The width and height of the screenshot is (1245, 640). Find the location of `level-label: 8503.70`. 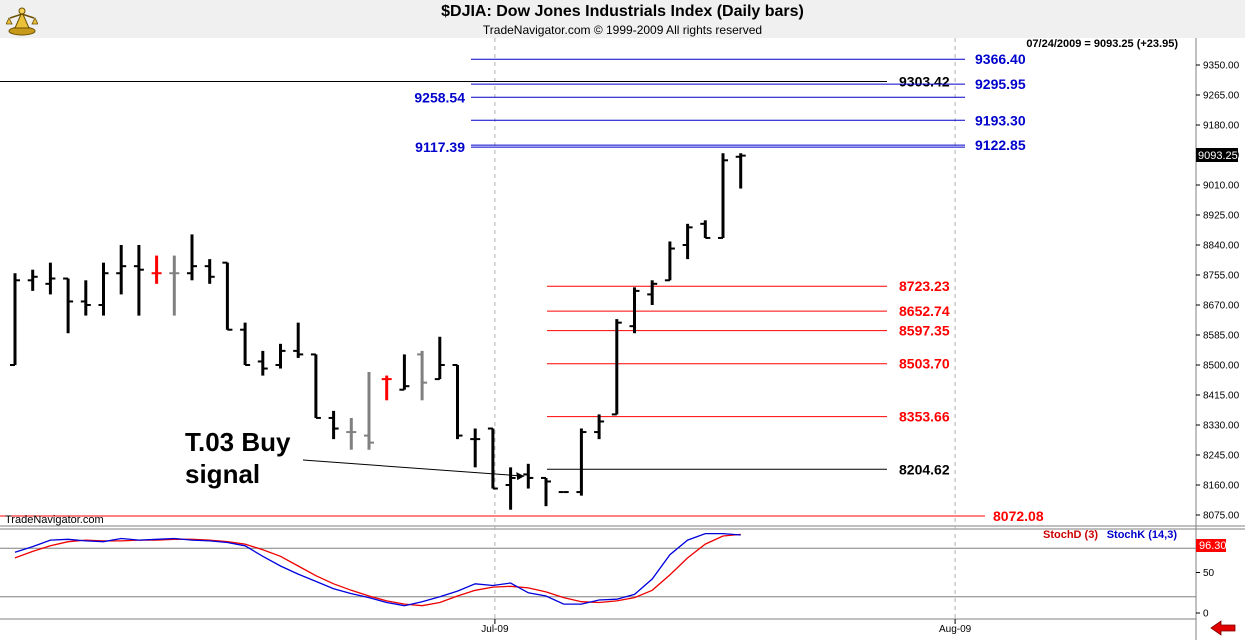

level-label: 8503.70 is located at coordinates (924, 364).